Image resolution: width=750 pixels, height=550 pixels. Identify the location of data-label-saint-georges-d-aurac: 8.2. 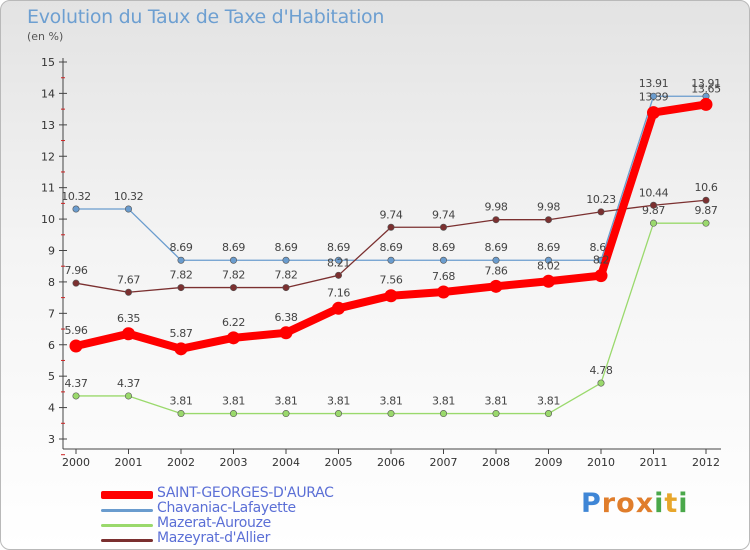
(601, 260).